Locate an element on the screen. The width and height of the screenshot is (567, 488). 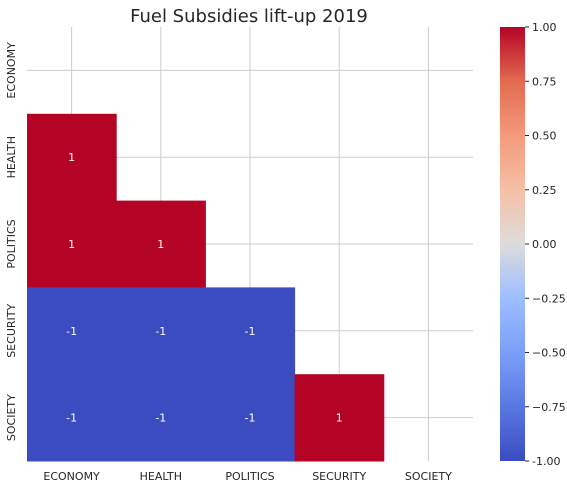
colorbar-ticks: -1.00 −0.75 −0.50 −0.25 0.00 0.25 0.50 0.75 1.00 is located at coordinates (545, 244).